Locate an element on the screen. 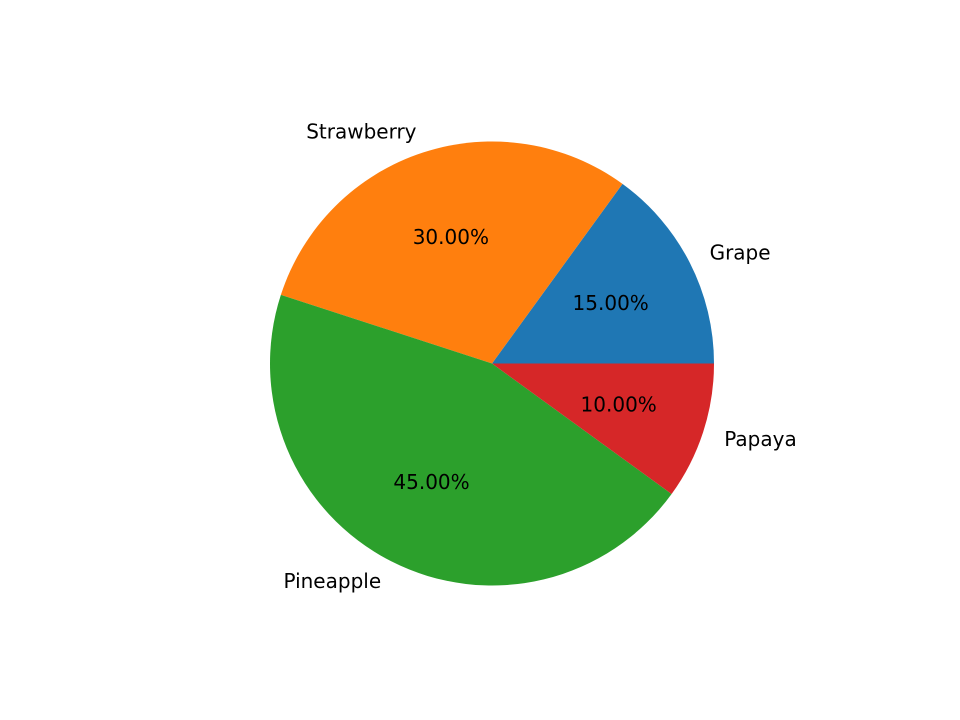 The width and height of the screenshot is (960, 720). slice-percent-grape: 15.00% is located at coordinates (611, 303).